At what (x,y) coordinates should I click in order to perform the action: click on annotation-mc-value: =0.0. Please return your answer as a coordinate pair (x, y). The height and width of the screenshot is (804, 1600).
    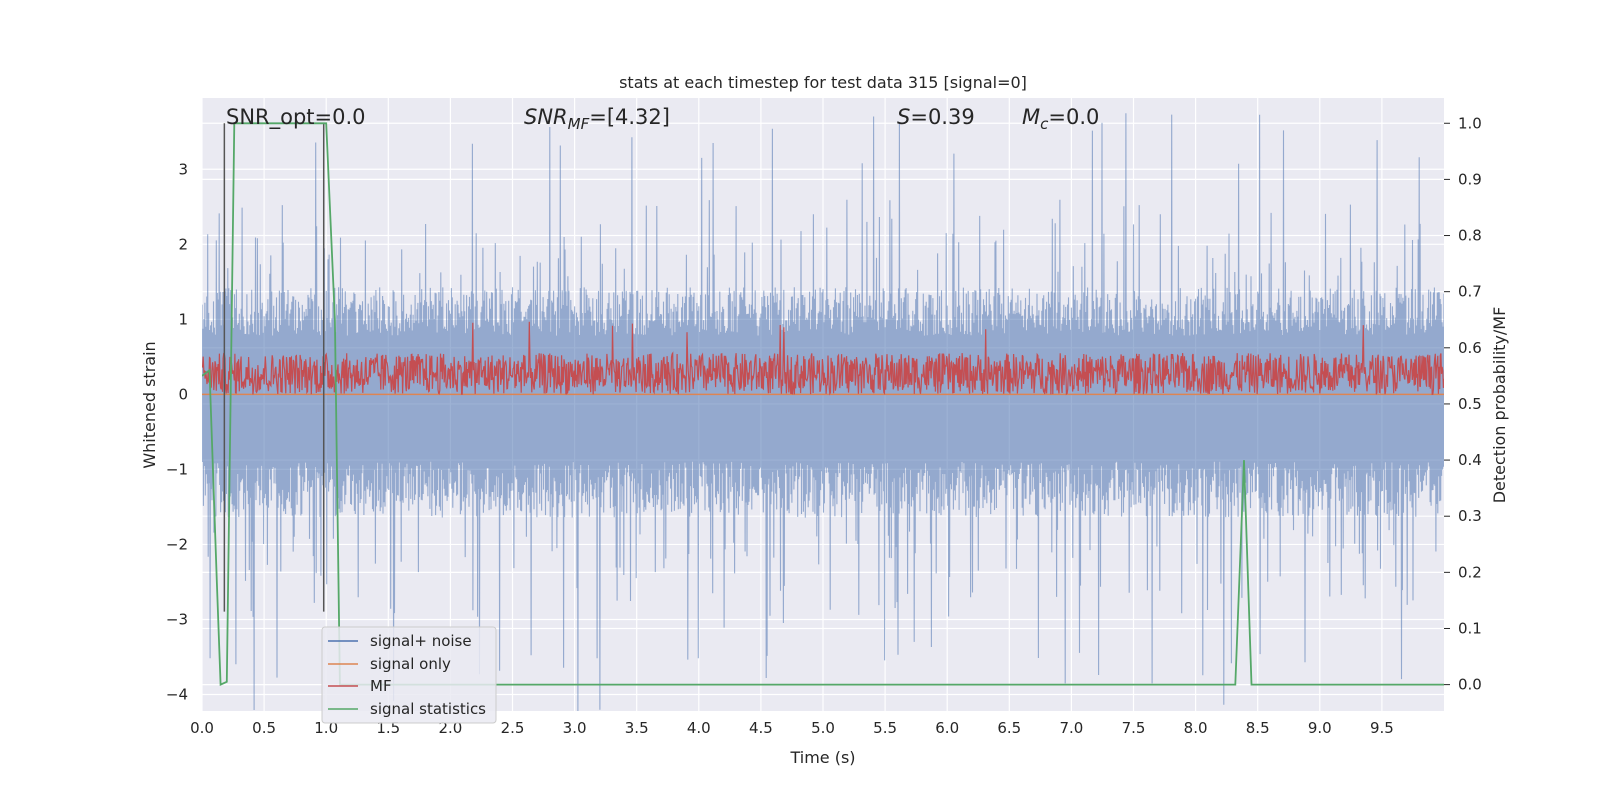
    Looking at the image, I should click on (1073, 117).